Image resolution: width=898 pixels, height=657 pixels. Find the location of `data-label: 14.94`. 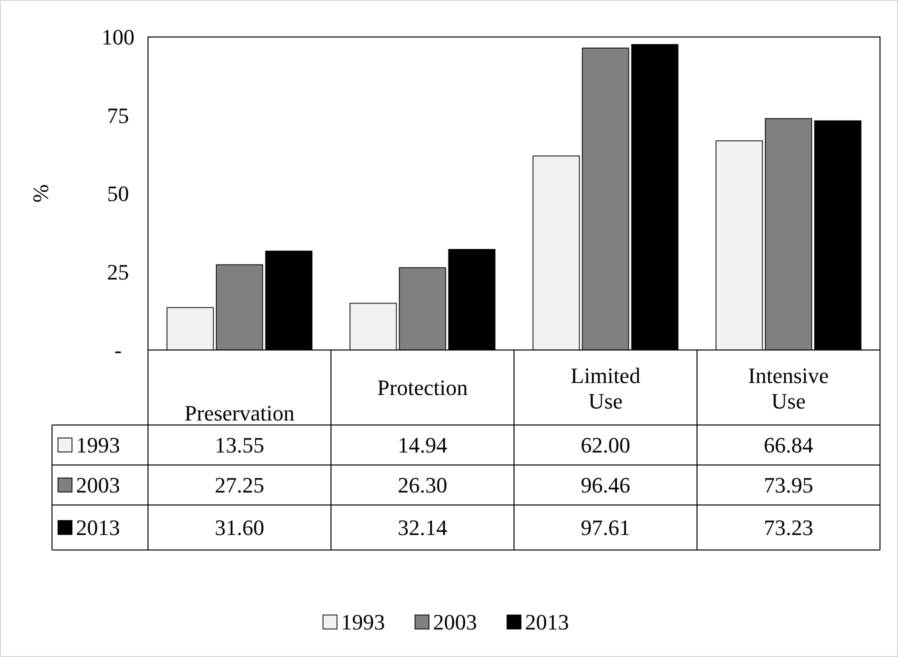

data-label: 14.94 is located at coordinates (423, 445).